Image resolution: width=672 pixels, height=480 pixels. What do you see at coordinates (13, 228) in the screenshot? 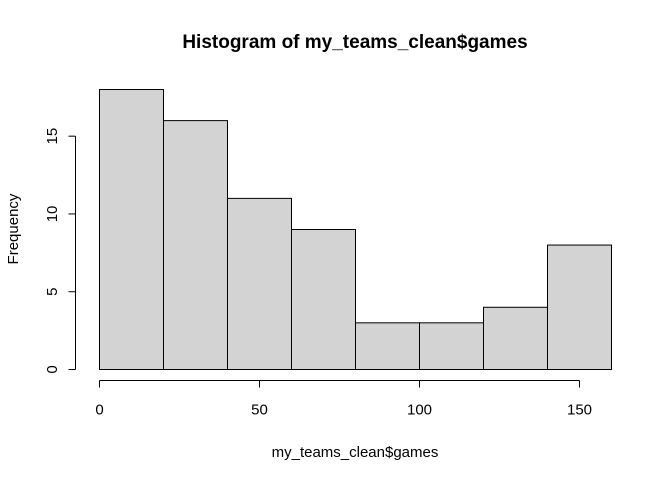
I see `y-axis-label: Frequency` at bounding box center [13, 228].